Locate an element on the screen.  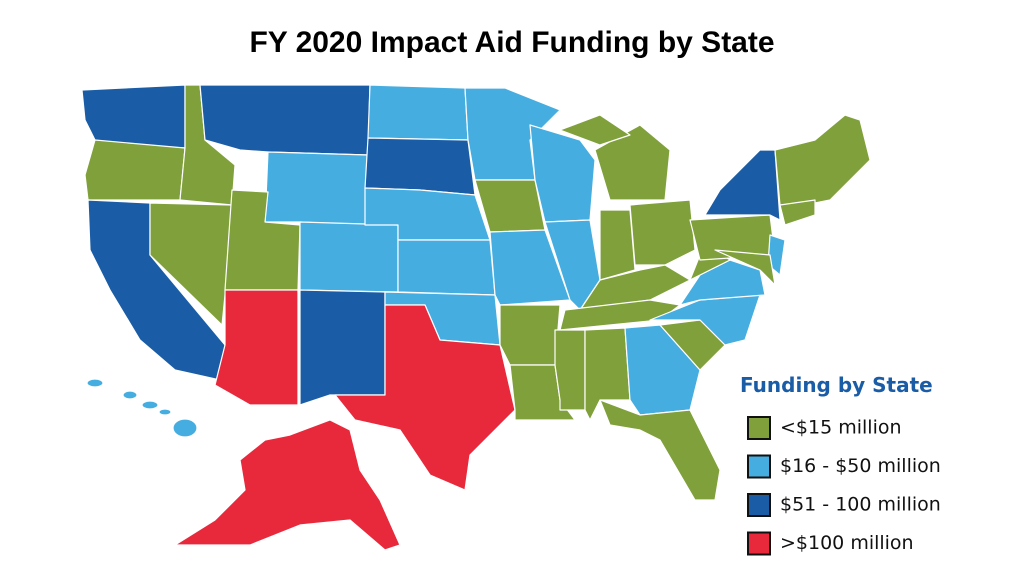
legend-label: <$15 million is located at coordinates (841, 428).